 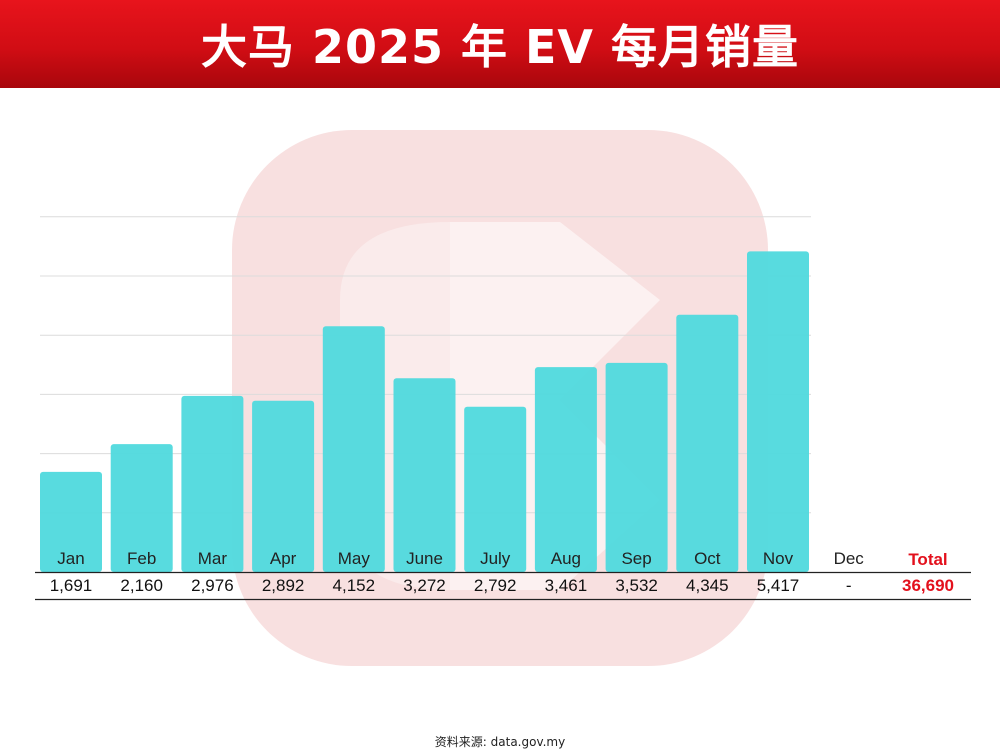 What do you see at coordinates (353, 449) in the screenshot?
I see `bar-may` at bounding box center [353, 449].